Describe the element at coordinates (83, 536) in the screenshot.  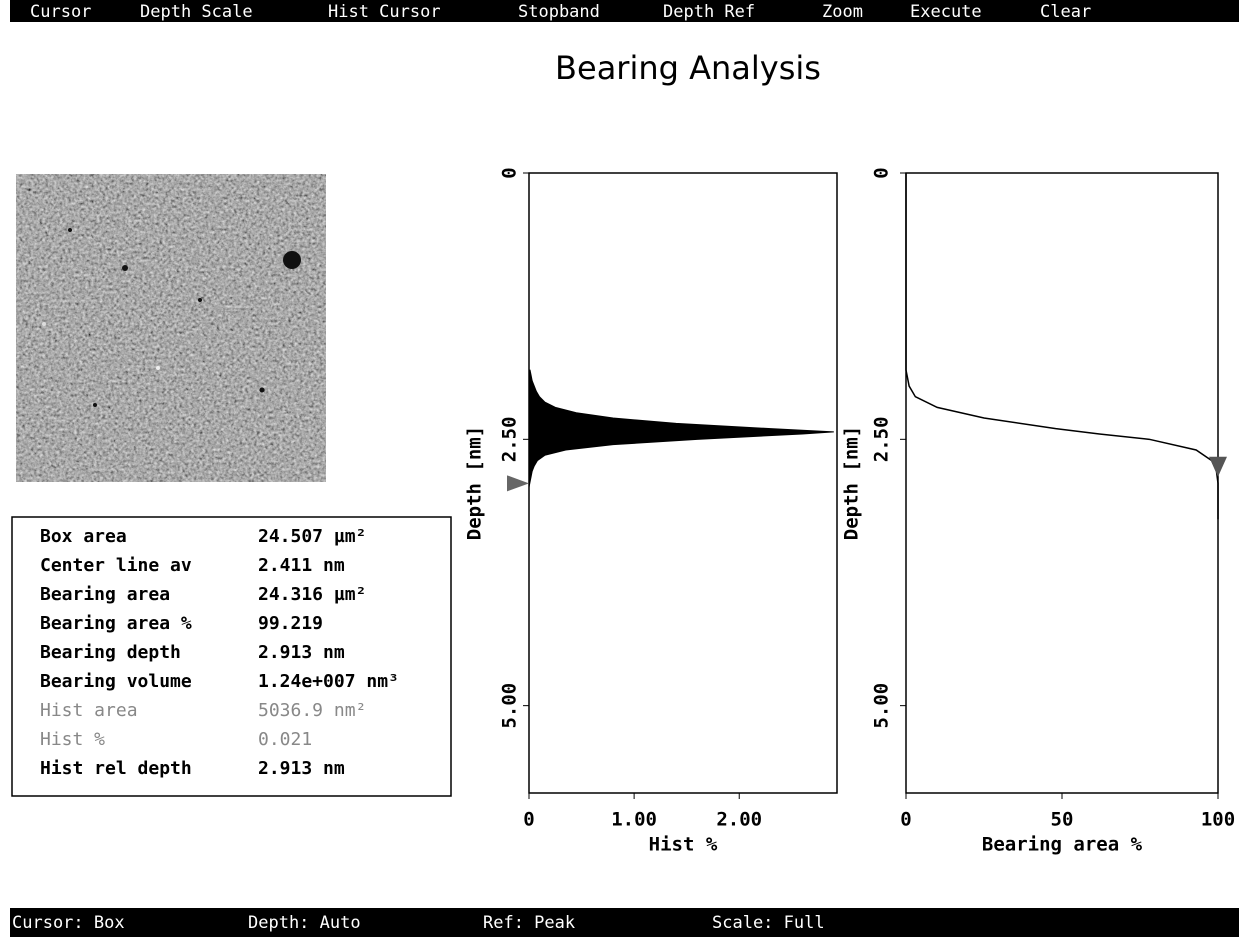
I see `stat-label: Box area` at that location.